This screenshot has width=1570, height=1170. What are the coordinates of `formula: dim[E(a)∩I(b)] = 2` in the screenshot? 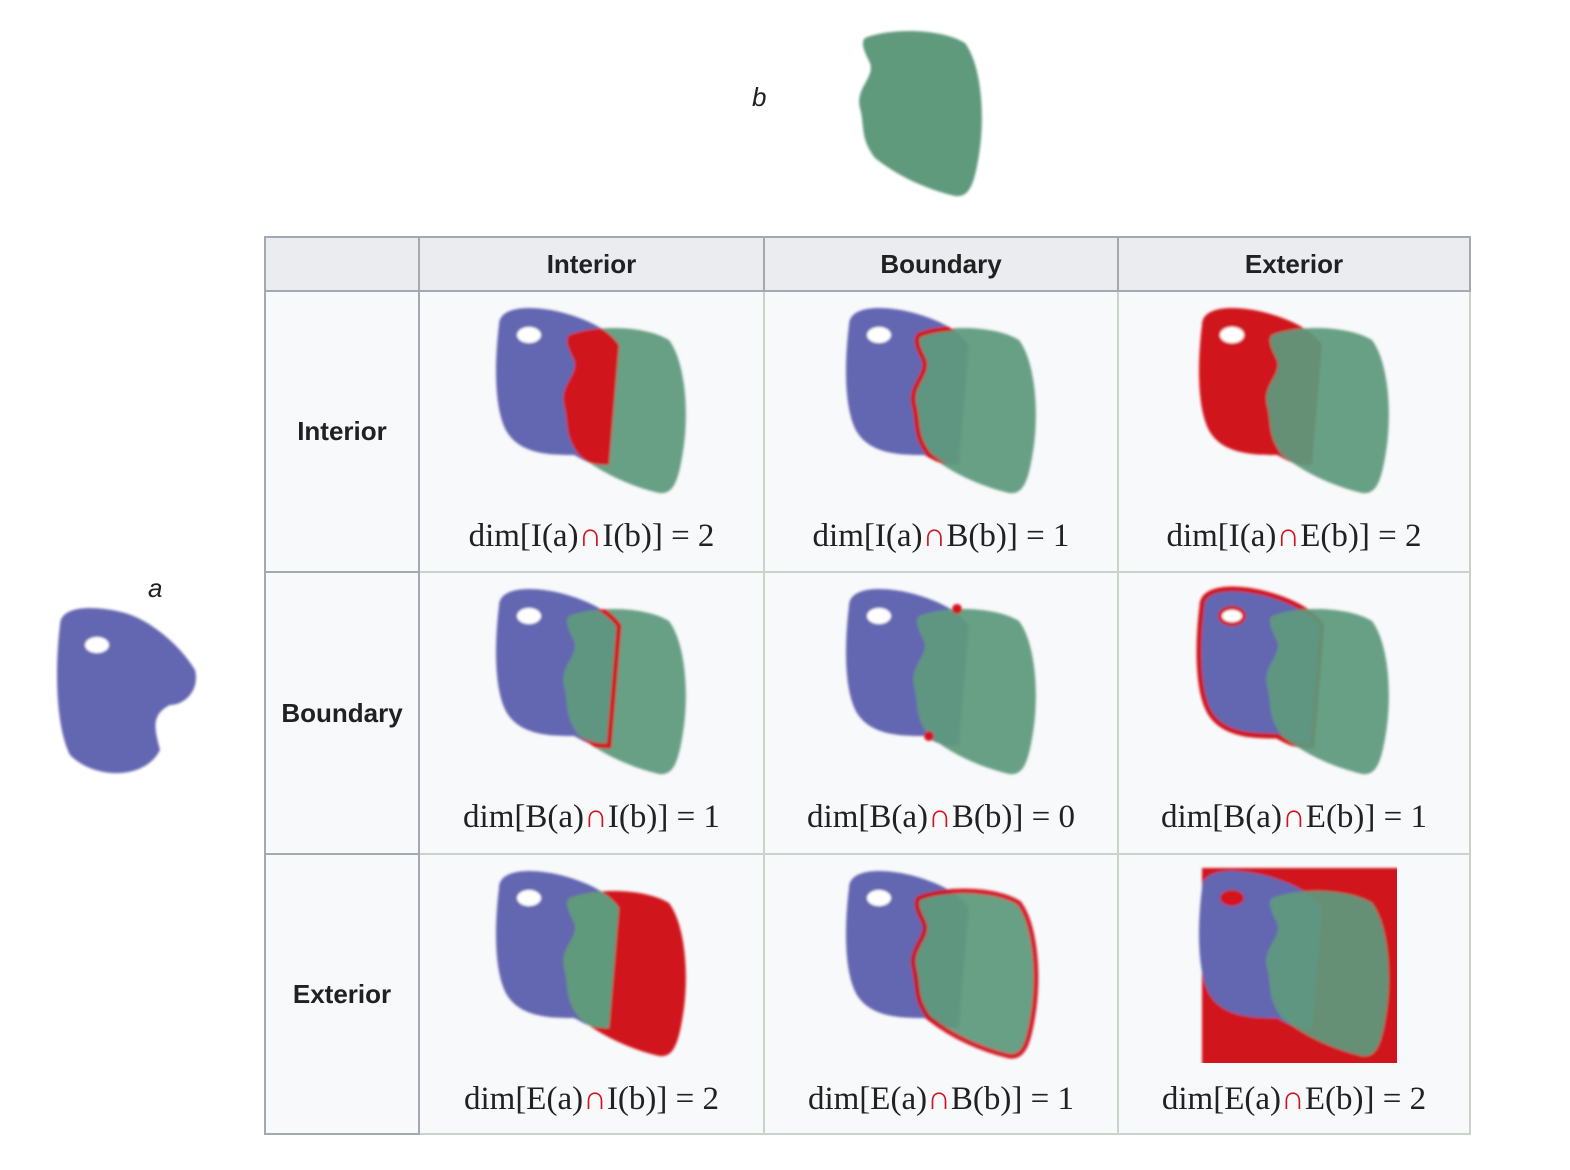 It's located at (591, 1099).